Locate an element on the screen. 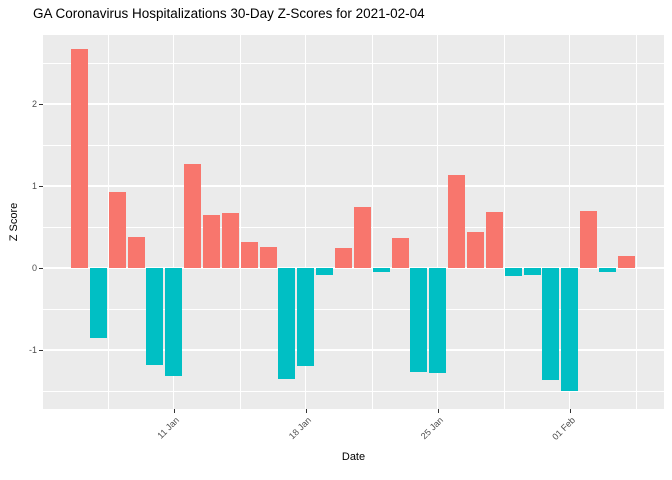 The height and width of the screenshot is (480, 672). x-tick-label: 18 Jan is located at coordinates (299, 428).